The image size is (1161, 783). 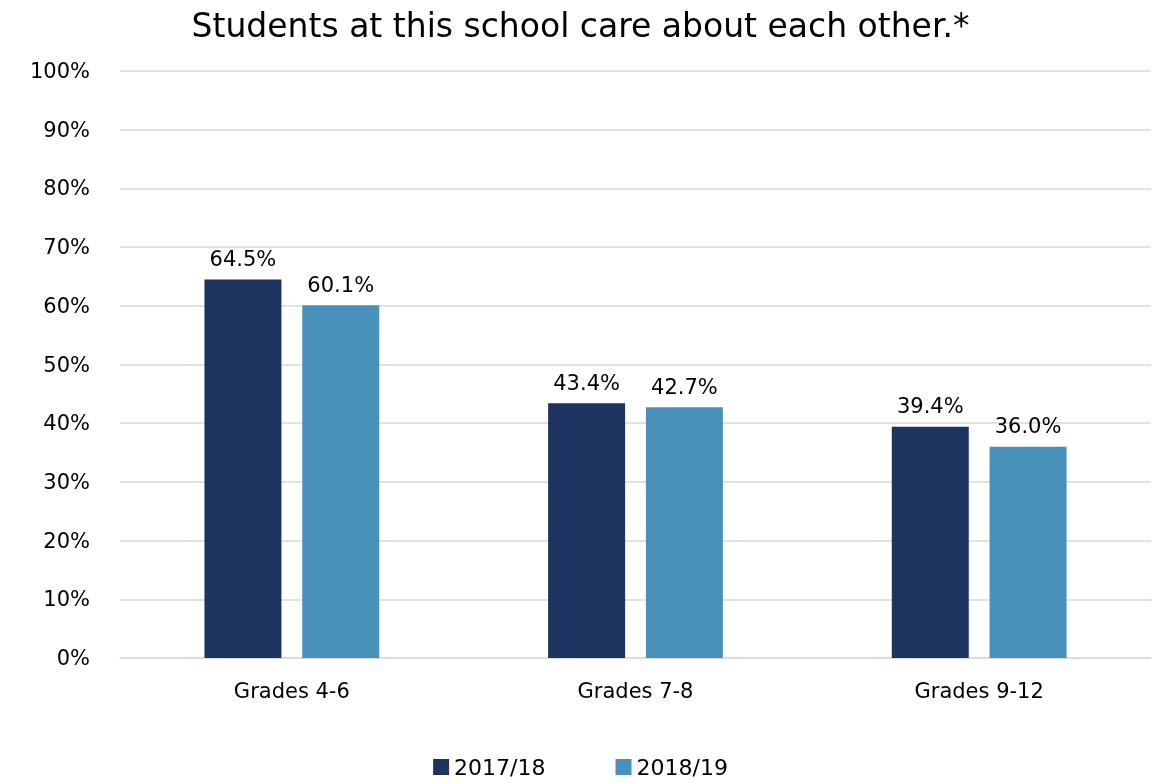 I want to click on y-tick-label: 60%, so click(x=66, y=305).